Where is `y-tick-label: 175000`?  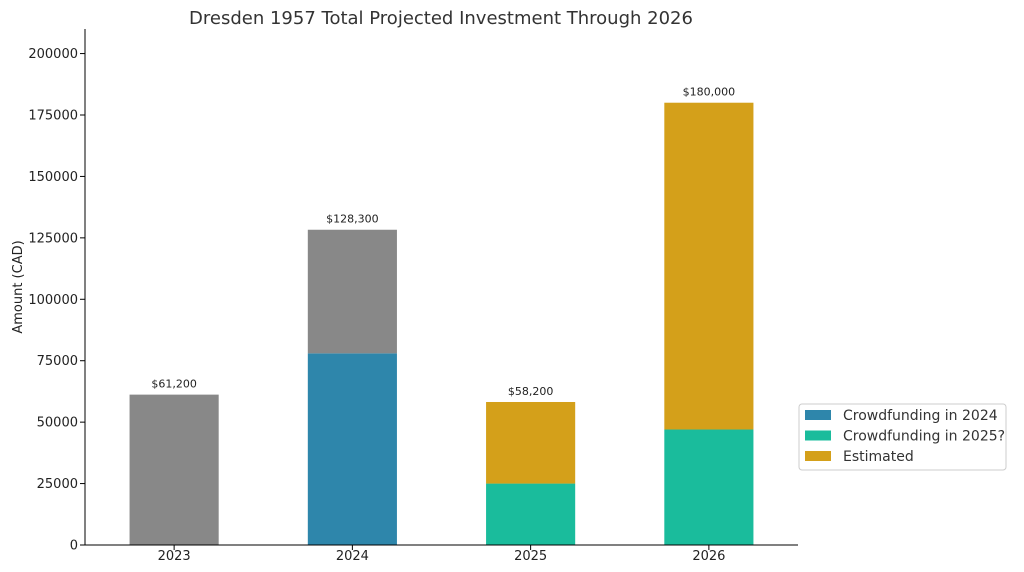 y-tick-label: 175000 is located at coordinates (53, 116).